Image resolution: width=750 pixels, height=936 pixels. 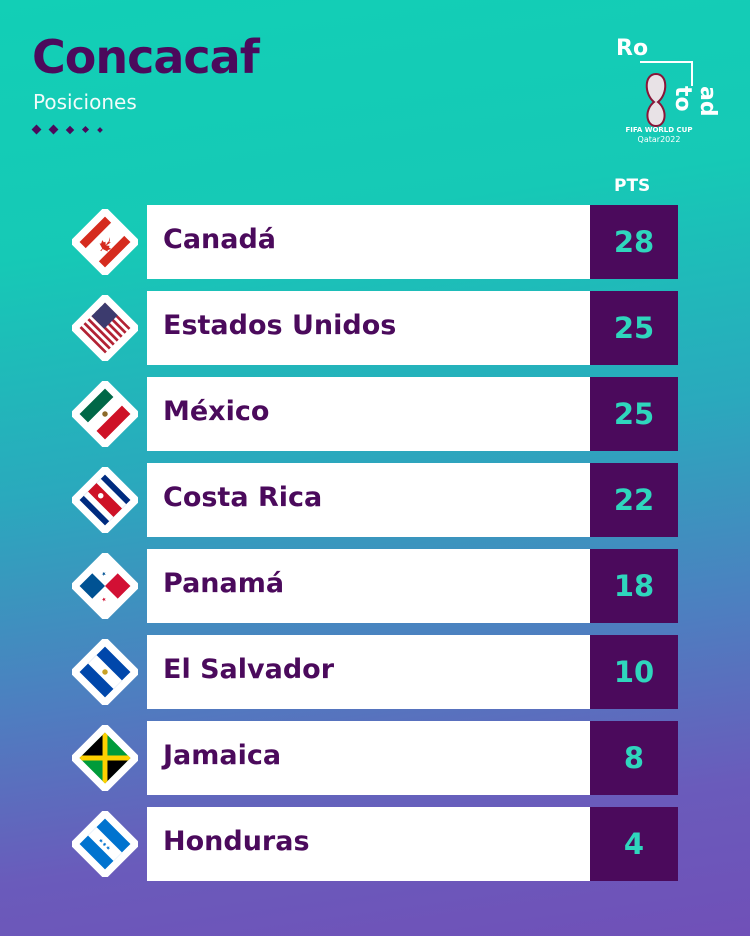 I want to click on jamaica-flag-icon, so click(x=105, y=758).